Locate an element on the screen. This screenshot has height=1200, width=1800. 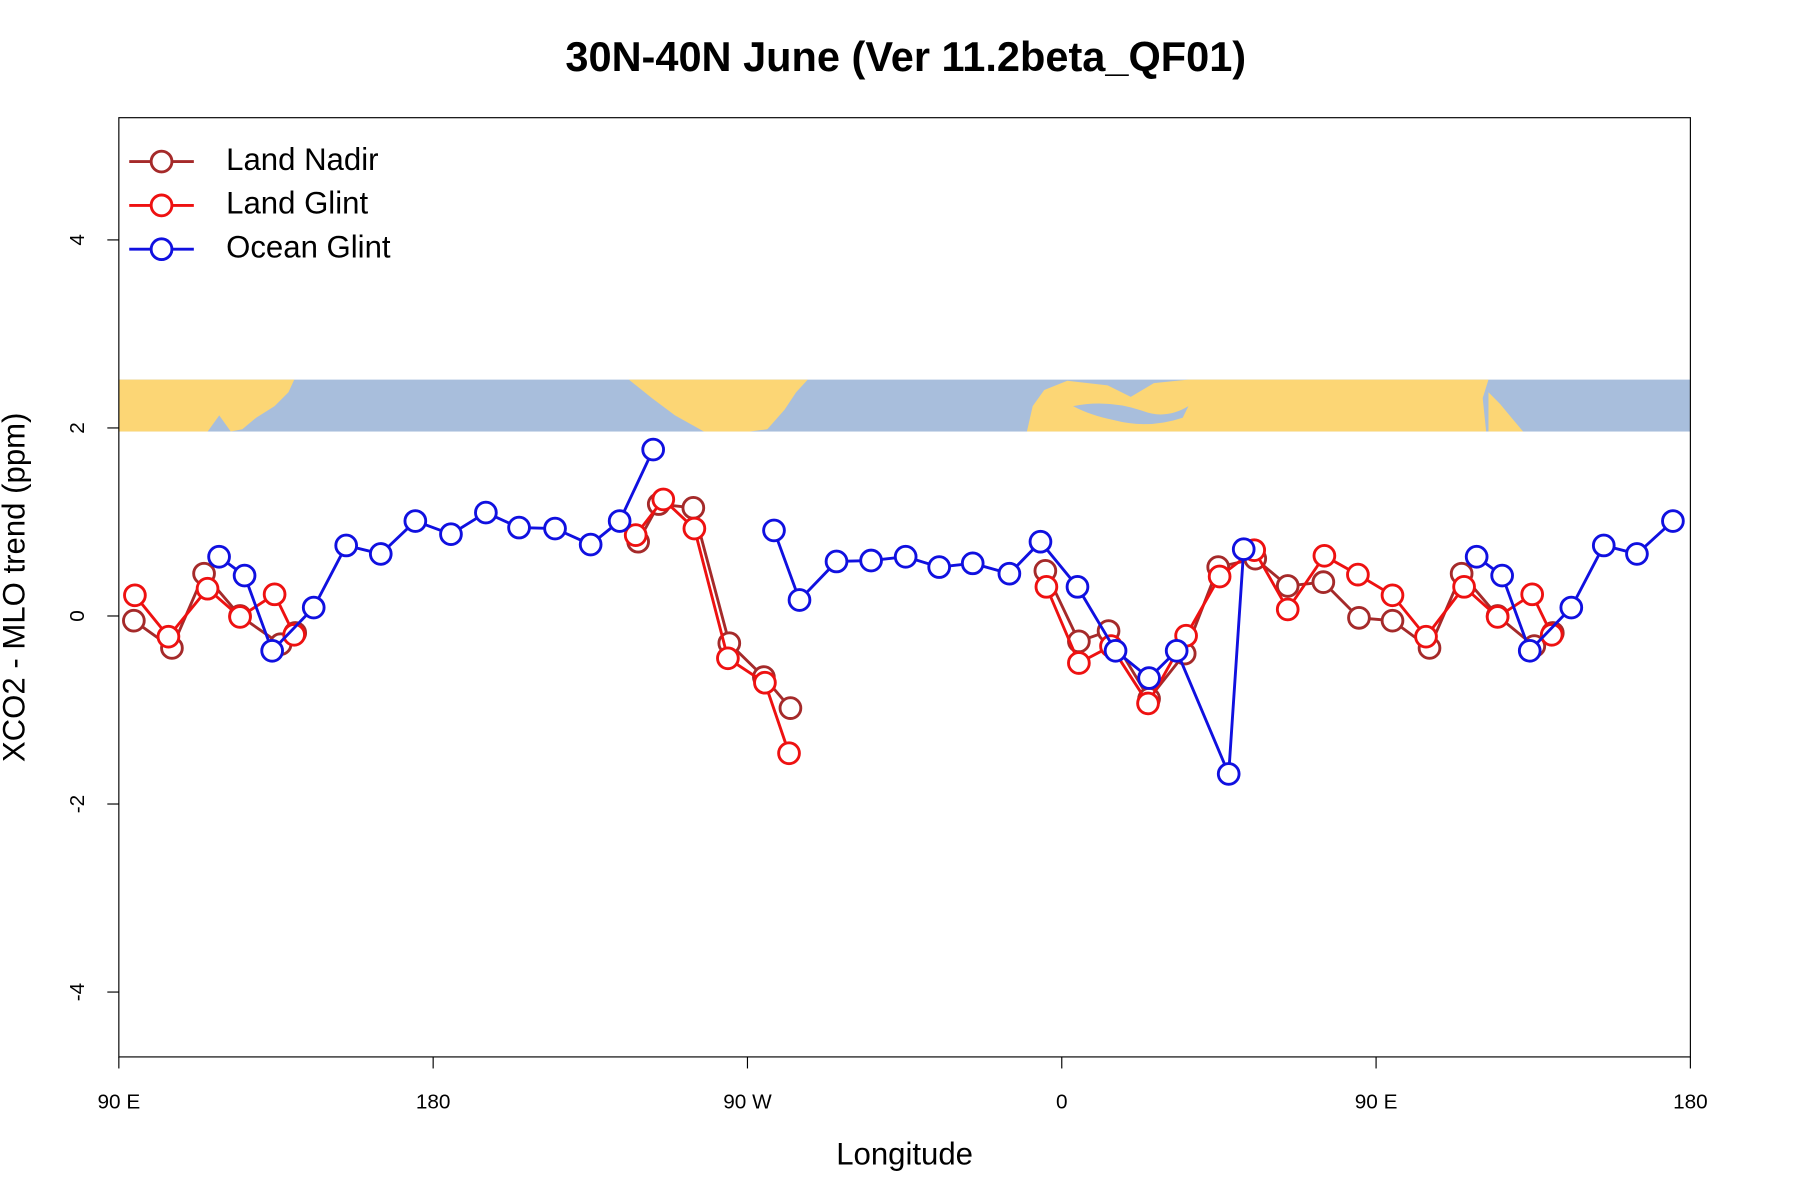
y-tick-label: 0 is located at coordinates (77, 616).